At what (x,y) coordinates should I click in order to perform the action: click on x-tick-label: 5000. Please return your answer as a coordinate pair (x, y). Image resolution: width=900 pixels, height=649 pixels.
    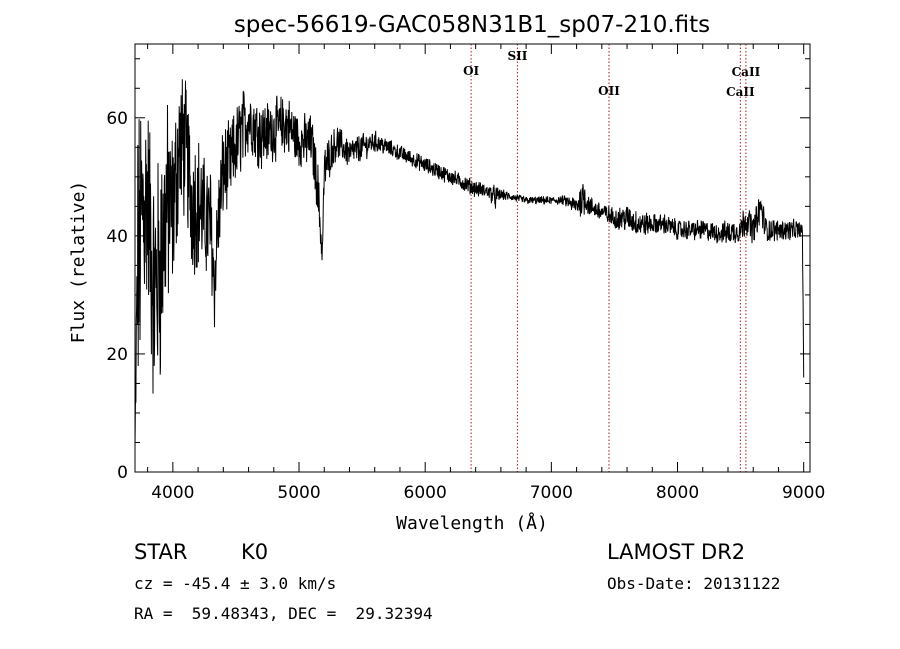
    Looking at the image, I should click on (298, 493).